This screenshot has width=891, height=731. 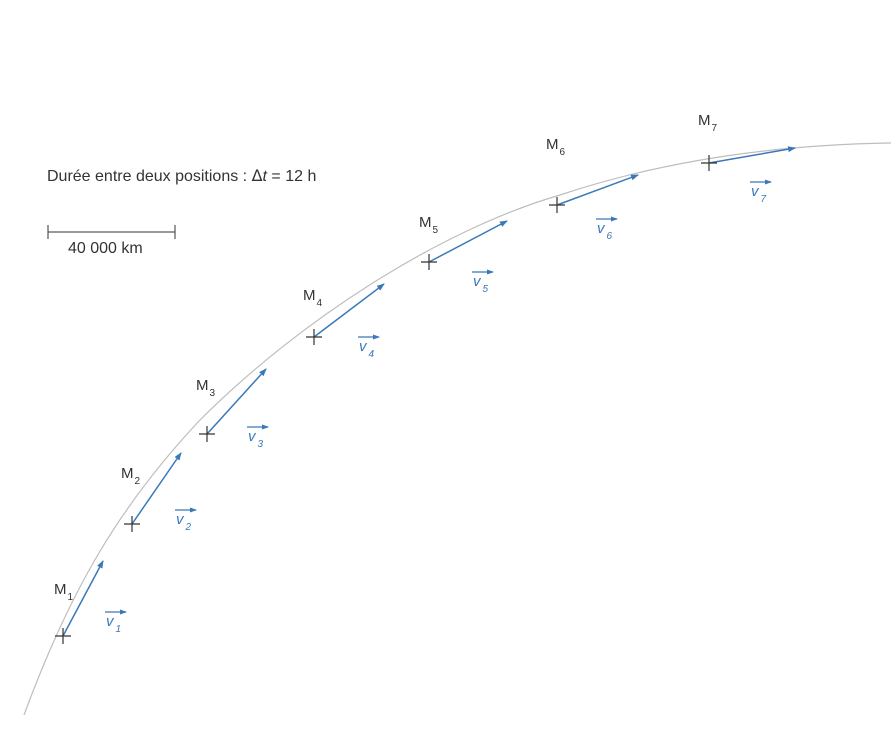 I want to click on vector-index: 3, so click(x=261, y=444).